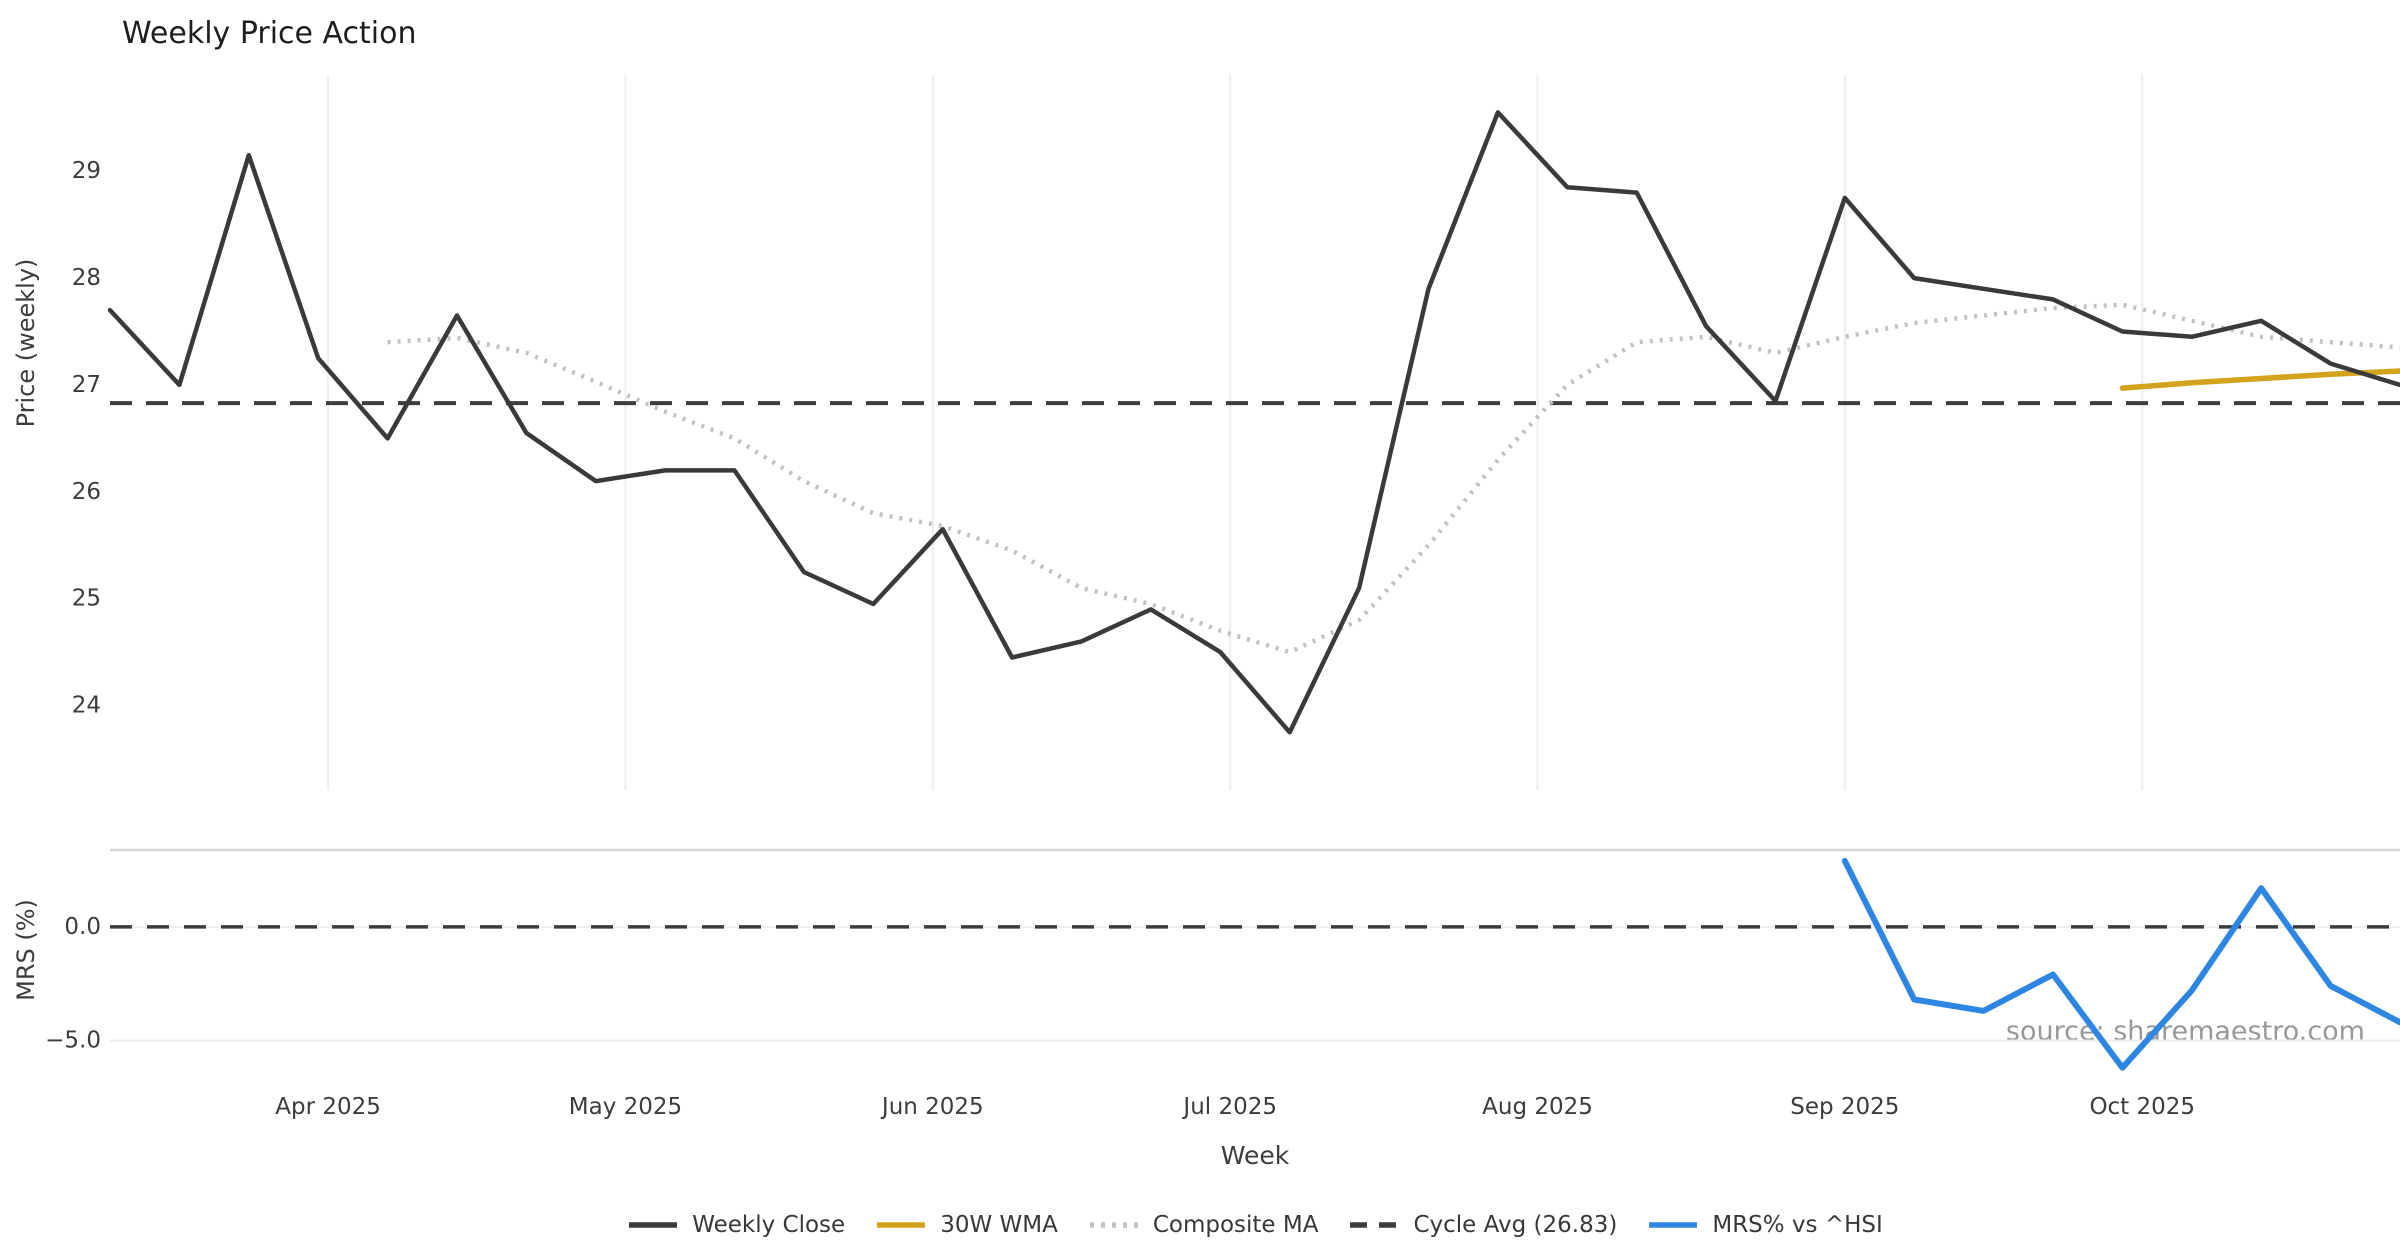  I want to click on legend-label: 30W WMA, so click(999, 1225).